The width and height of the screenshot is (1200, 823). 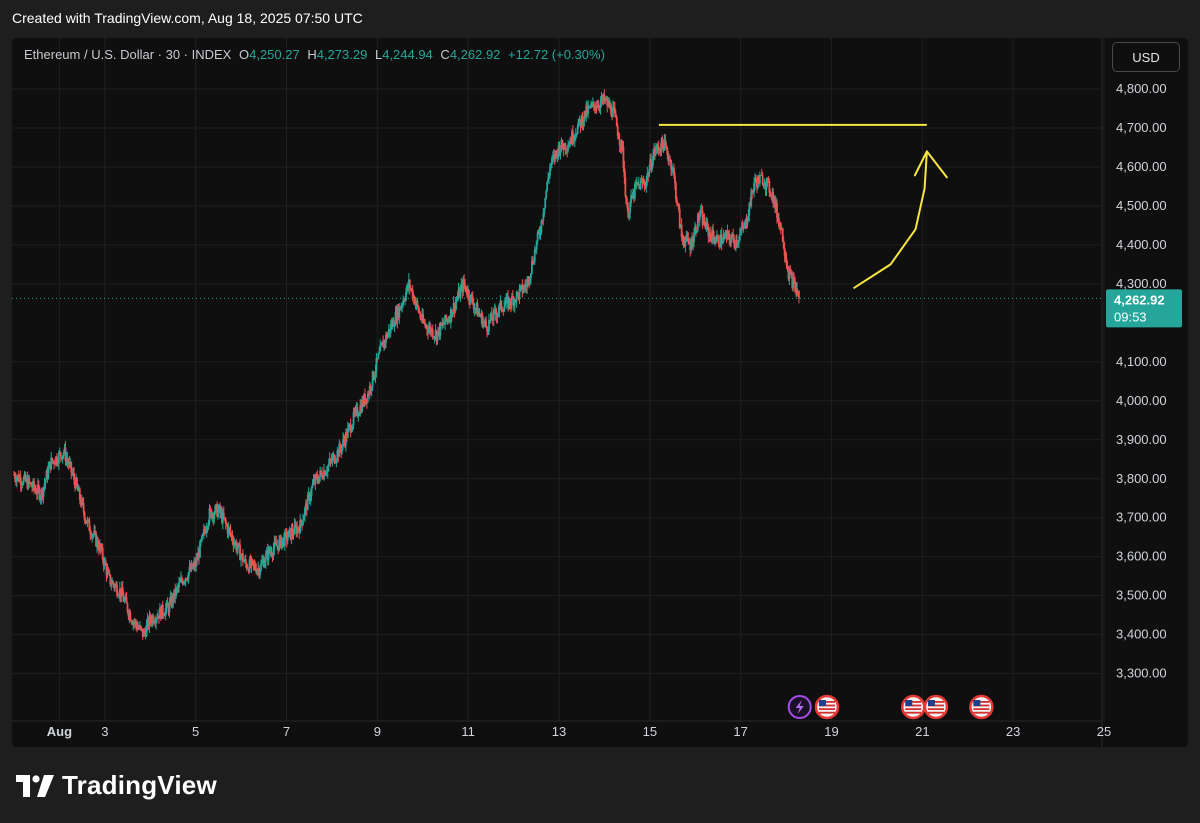 I want to click on flag-stripe, so click(x=826, y=709).